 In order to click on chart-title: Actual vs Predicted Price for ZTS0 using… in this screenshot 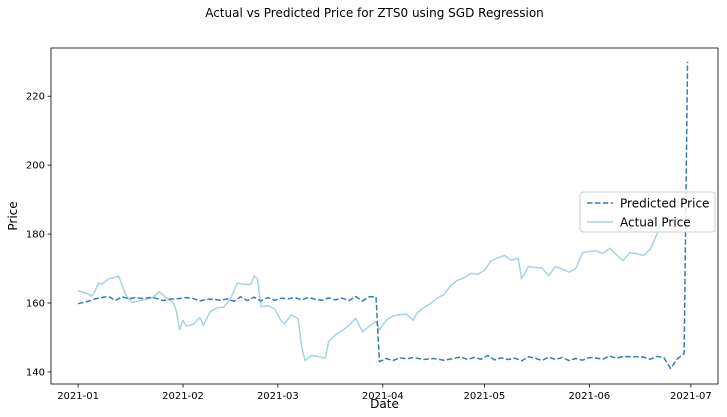, I will do `click(374, 13)`.